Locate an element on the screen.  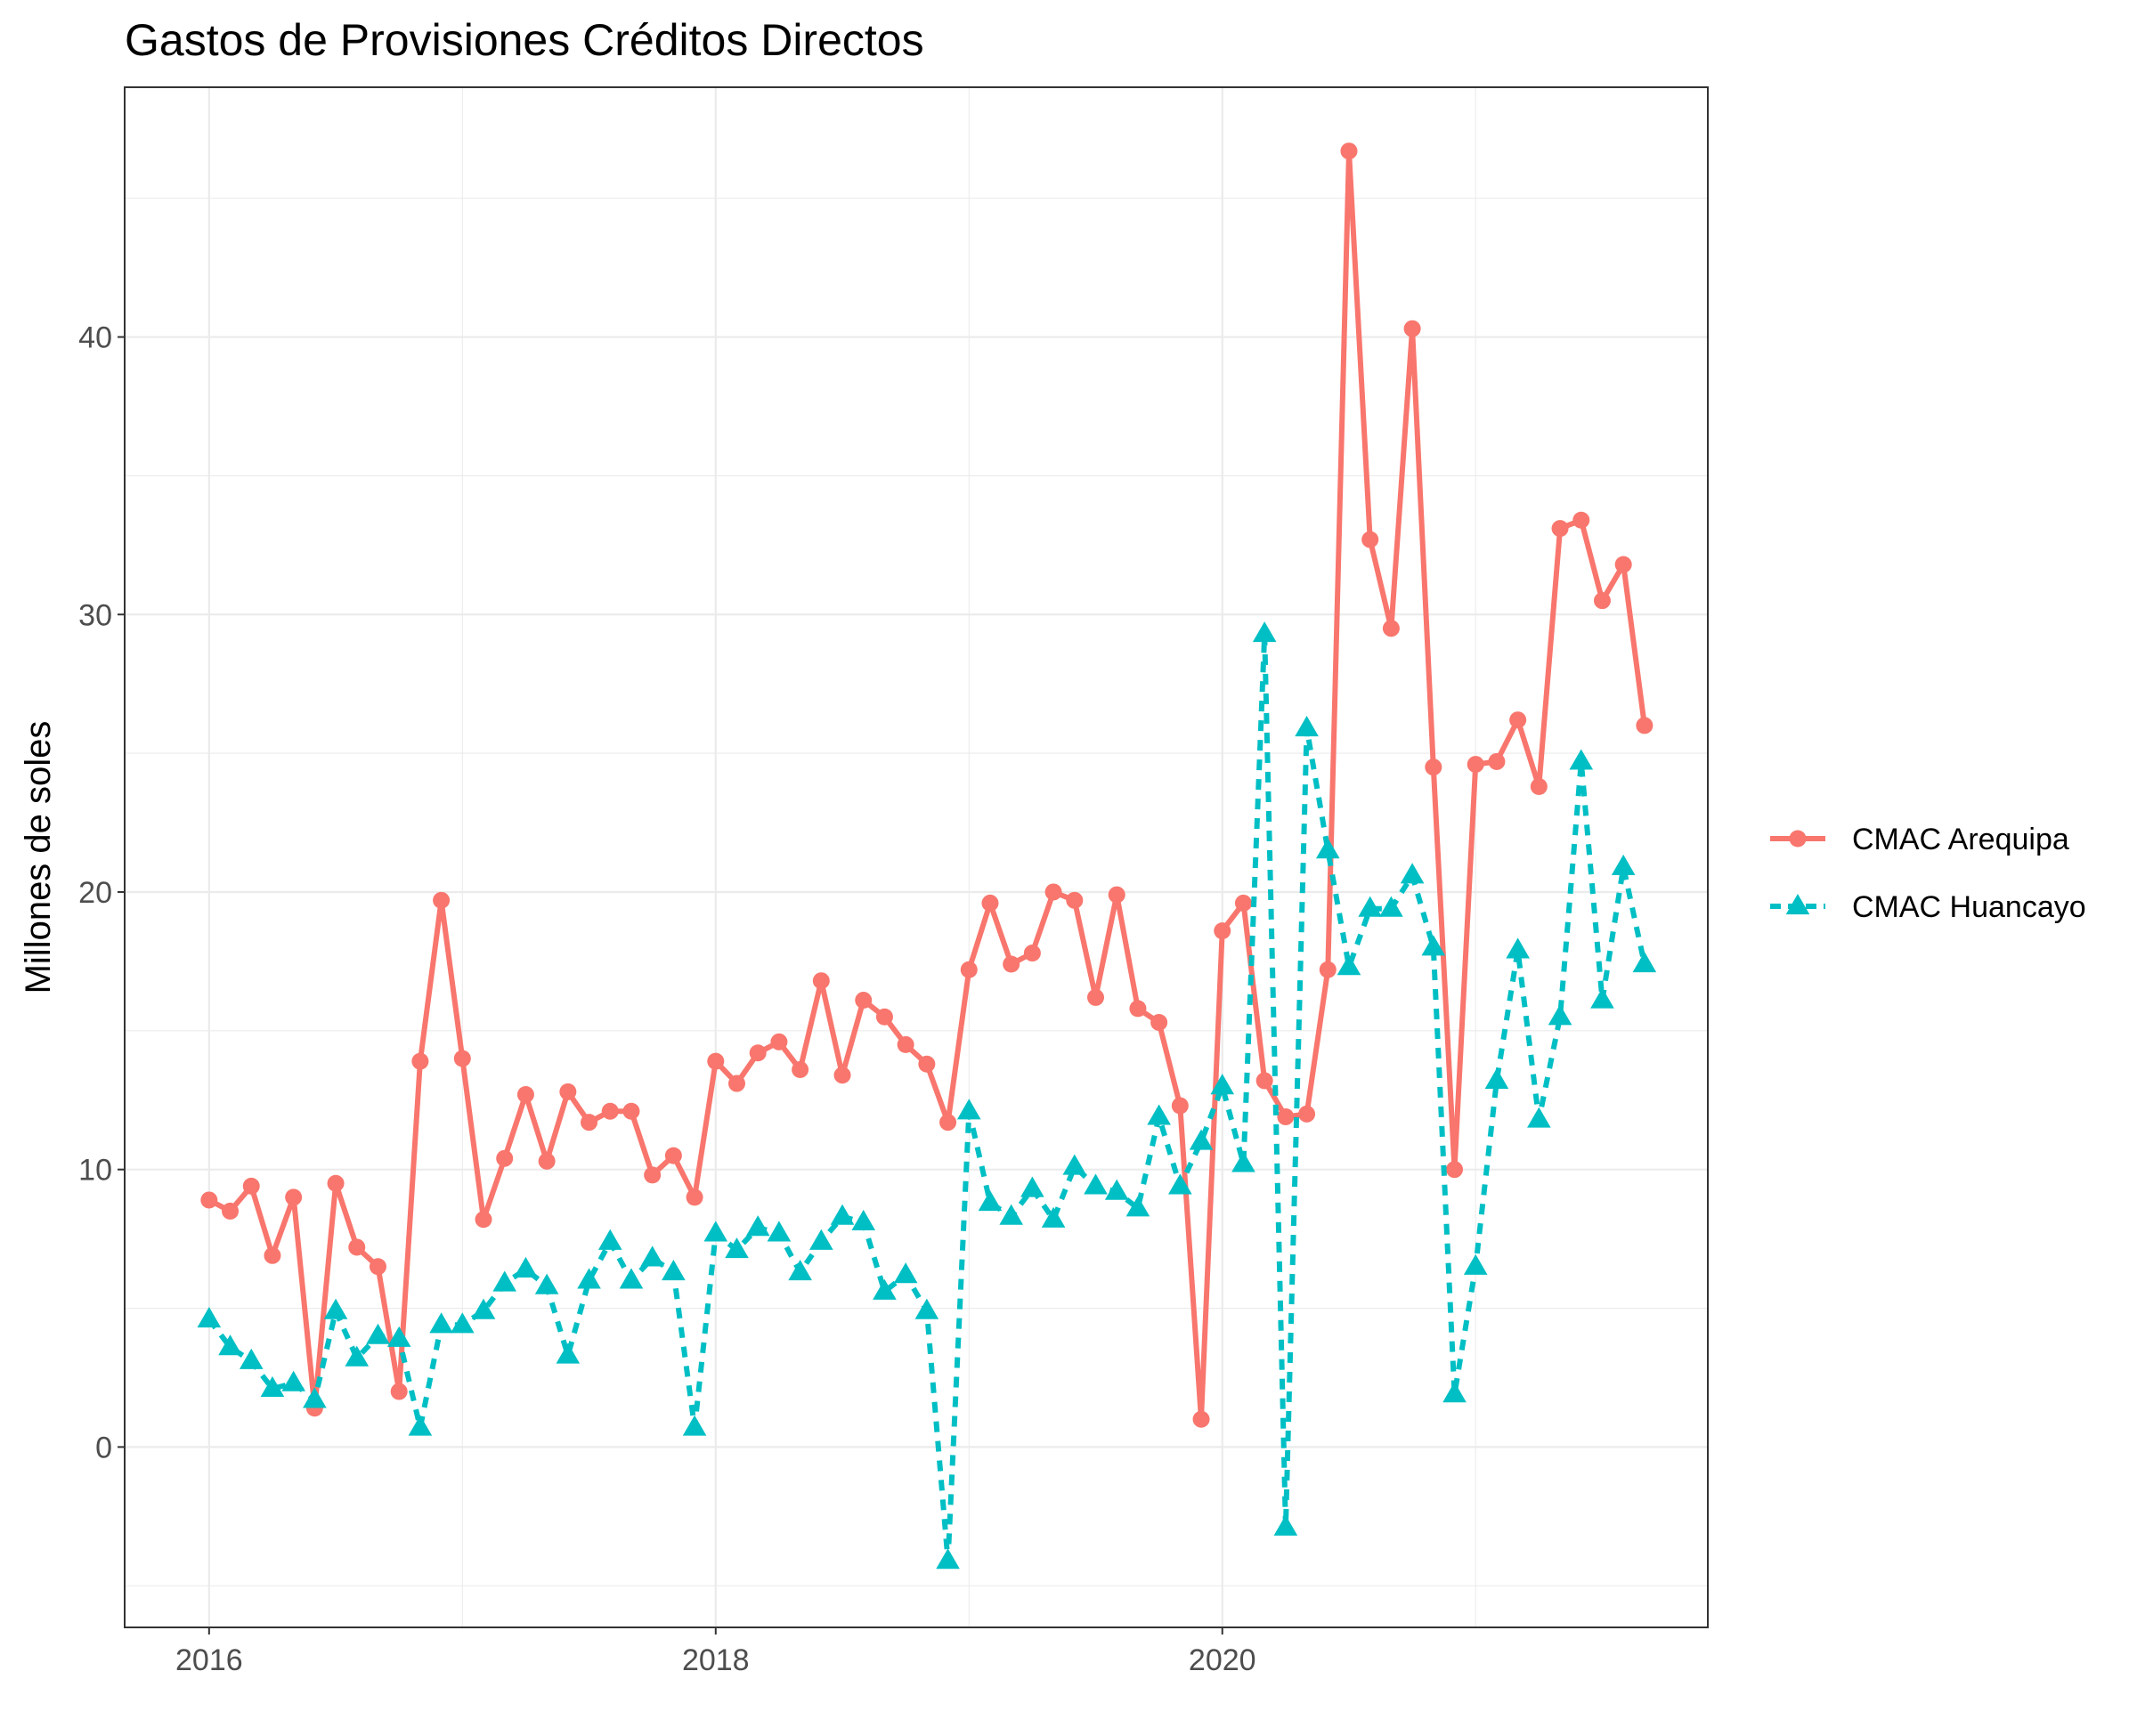
legend-item: CMAC Huancayo is located at coordinates (1928, 907).